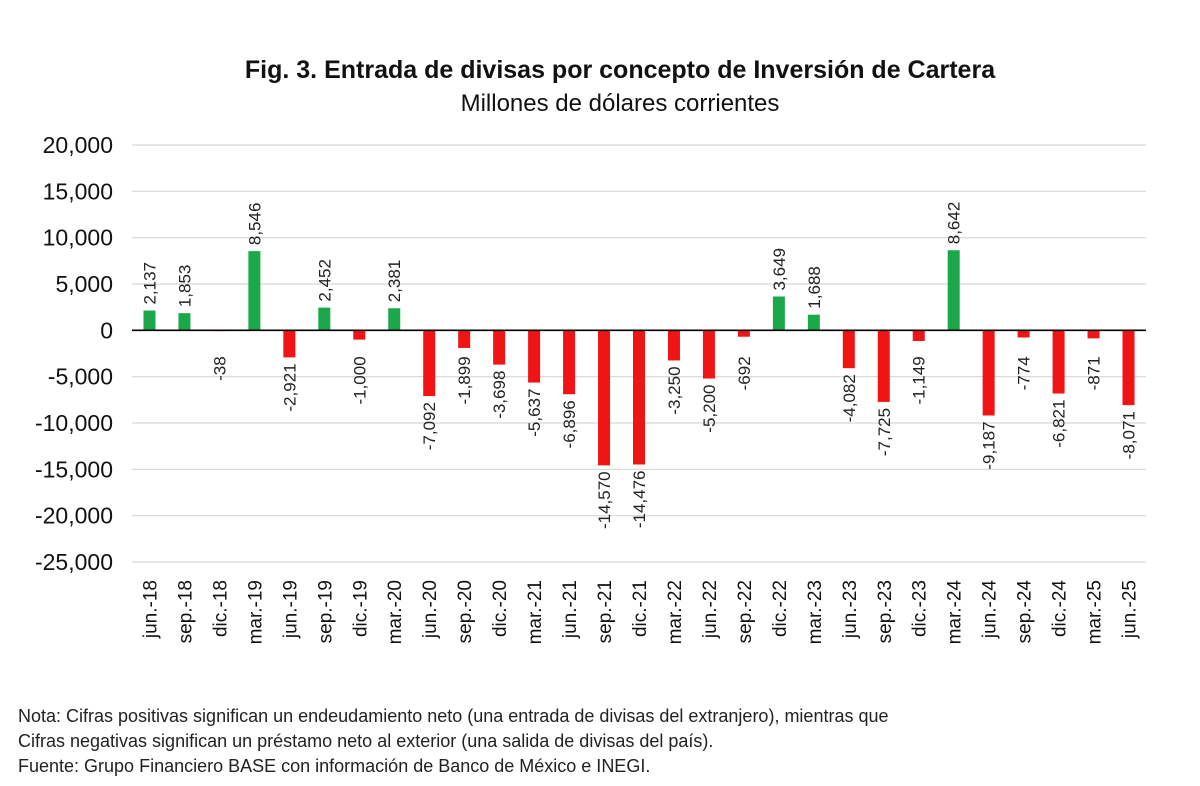 This screenshot has height=786, width=1200. Describe the element at coordinates (325, 611) in the screenshot. I see `x-tick-label: sep.-19` at that location.